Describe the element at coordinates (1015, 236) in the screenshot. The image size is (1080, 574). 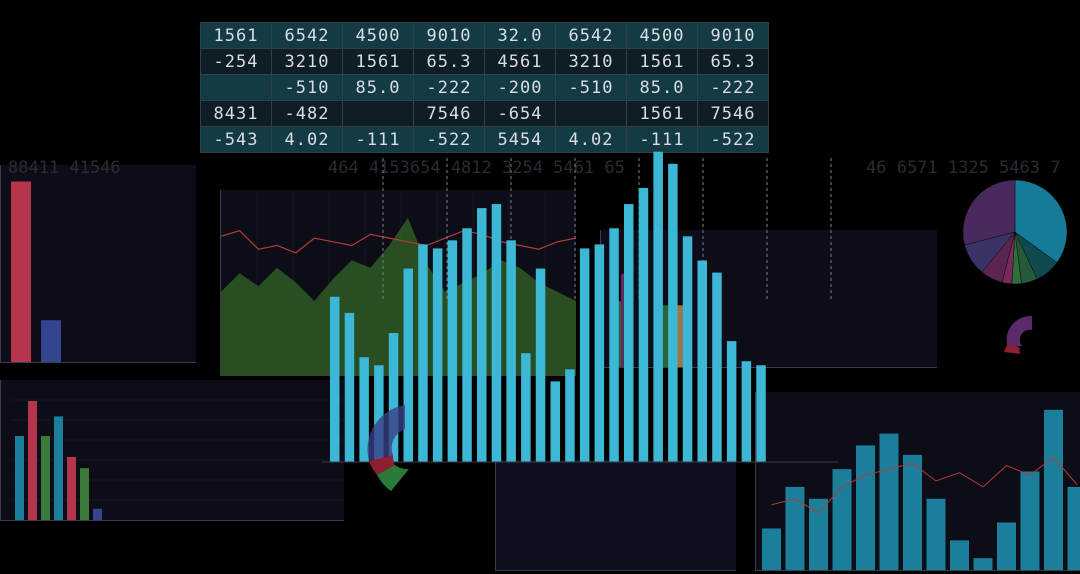
I see `pie-chart` at that location.